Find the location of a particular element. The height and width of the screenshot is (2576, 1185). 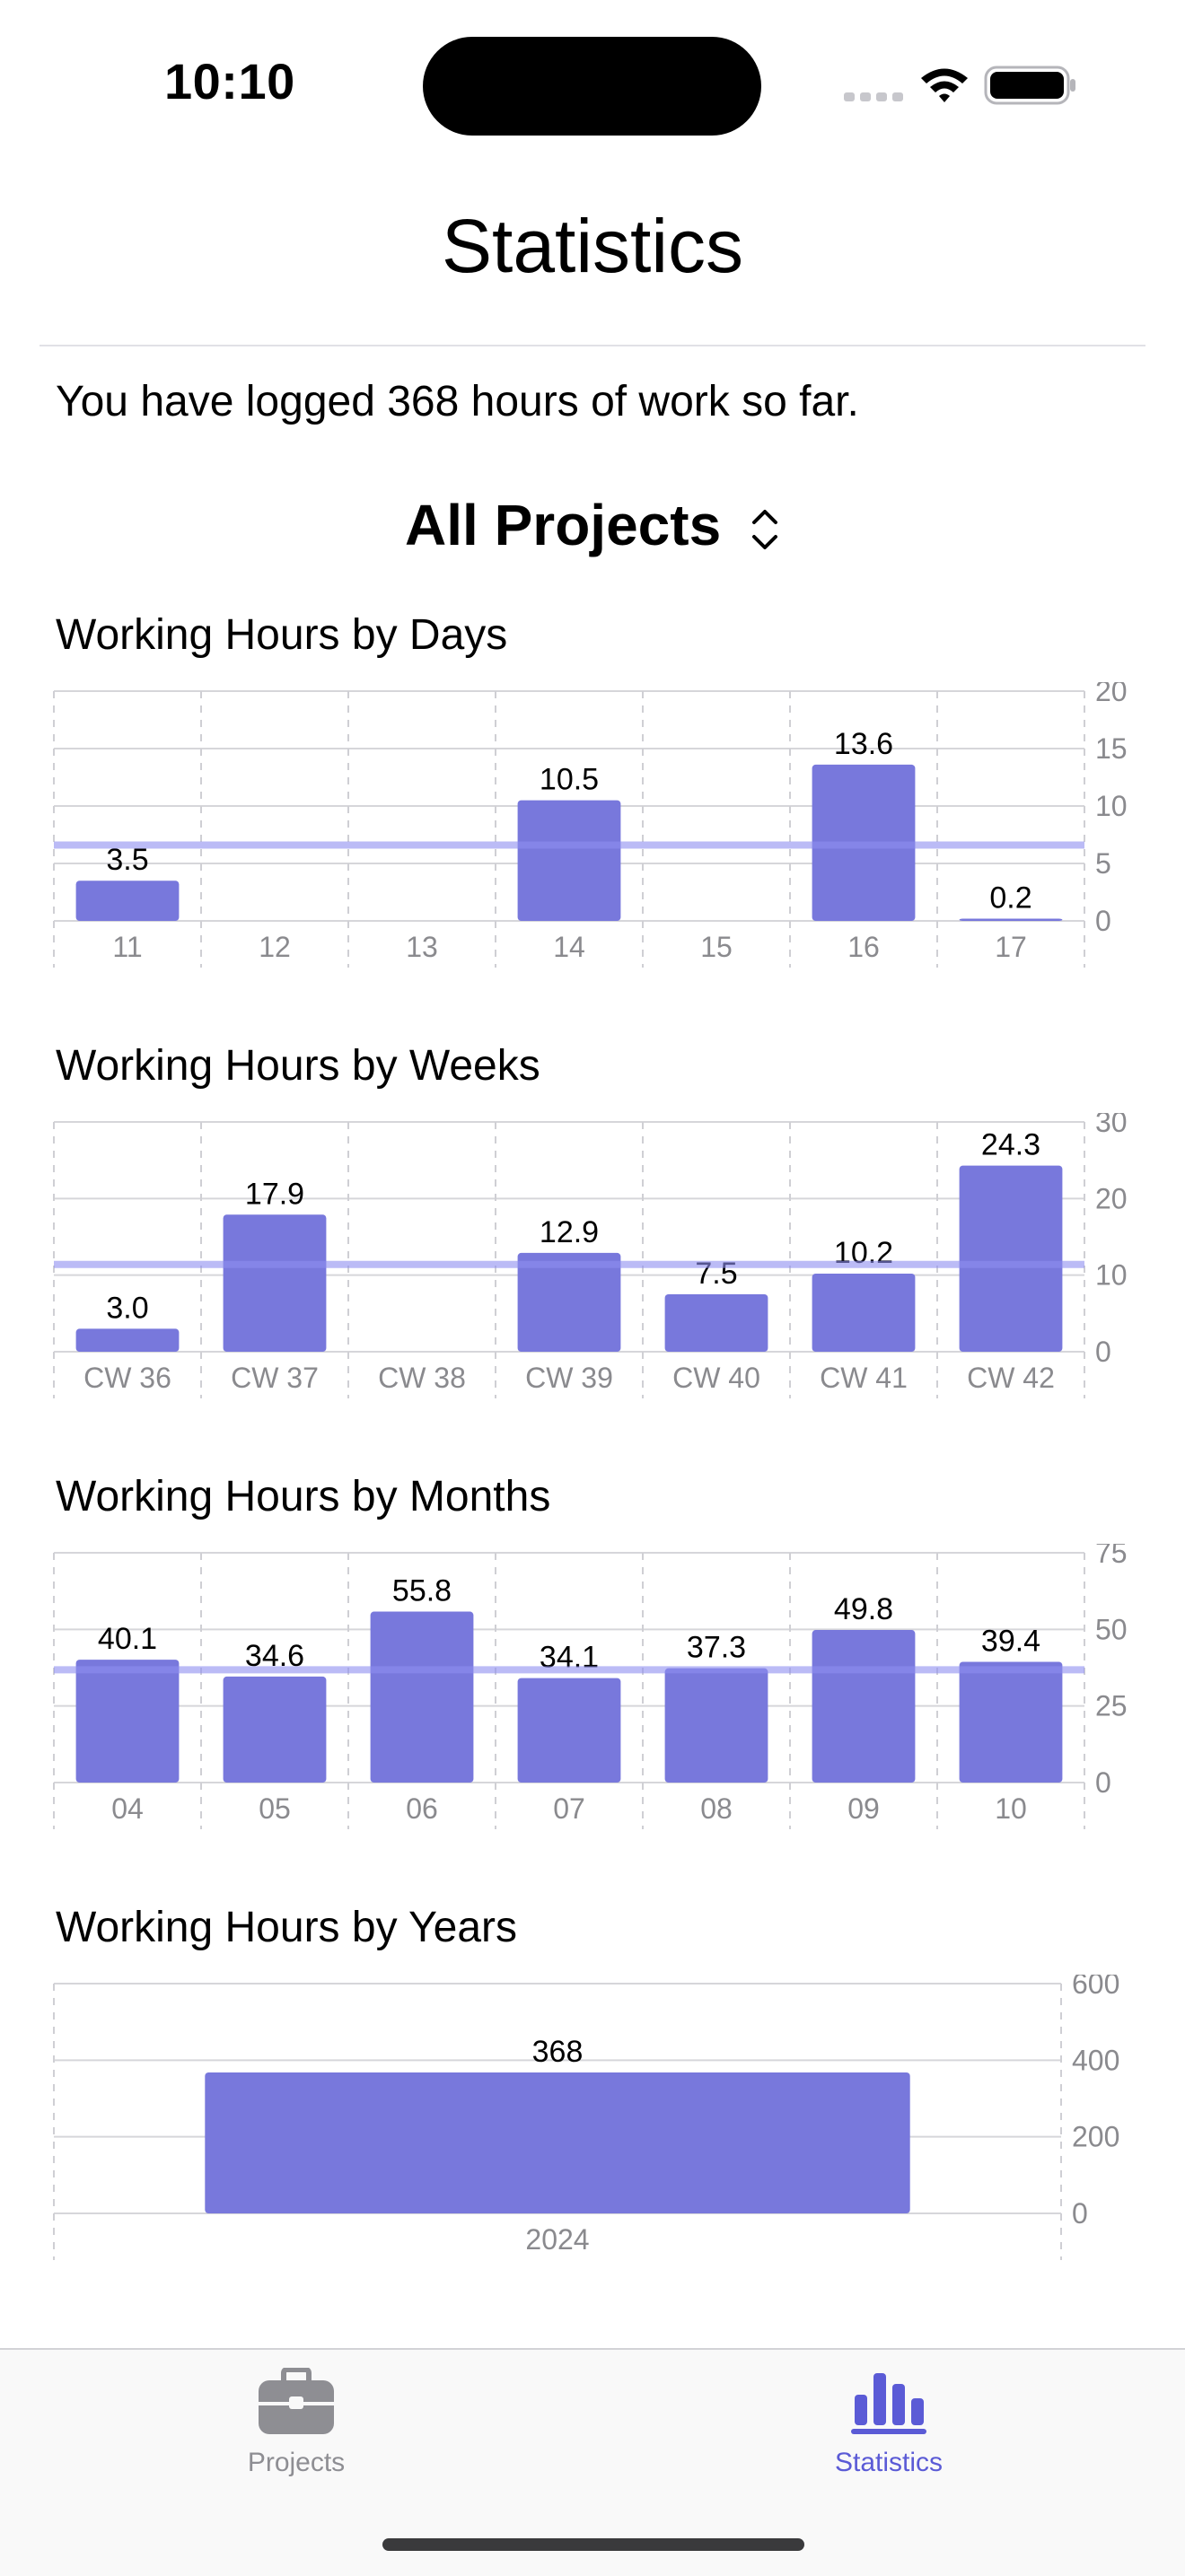

bar-value-label: 13.6 is located at coordinates (863, 744).